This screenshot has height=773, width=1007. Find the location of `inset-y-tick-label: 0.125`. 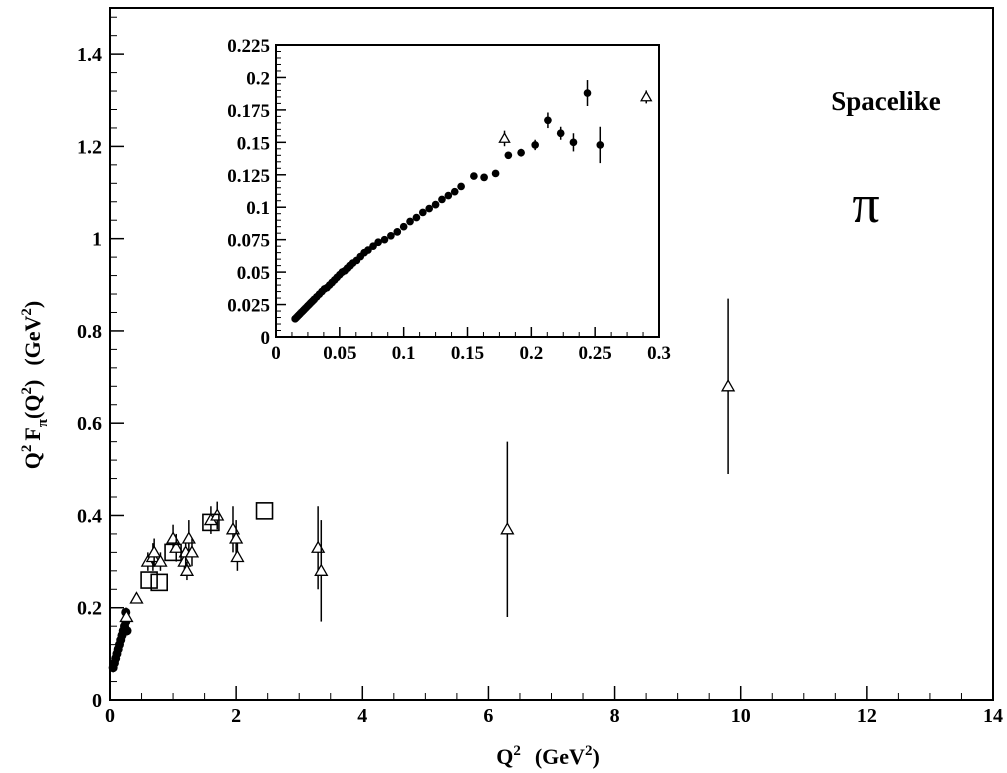

inset-y-tick-label: 0.125 is located at coordinates (248, 176).